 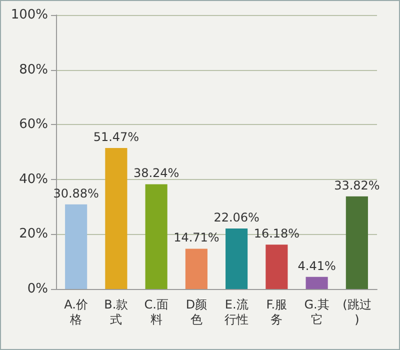 I want to click on data-label: 38.24%, so click(x=156, y=173).